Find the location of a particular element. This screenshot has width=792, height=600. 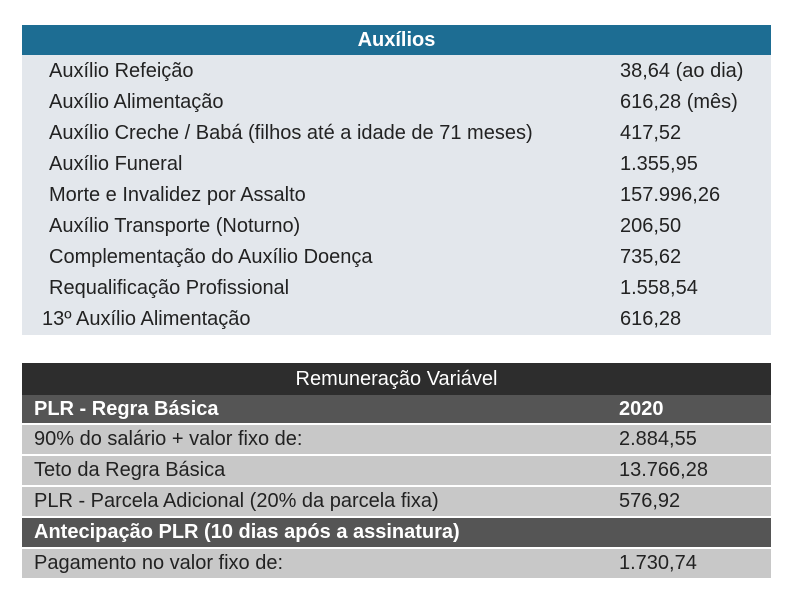

plr-section-header: PLR - Regra Básica 2020 is located at coordinates (396, 409).